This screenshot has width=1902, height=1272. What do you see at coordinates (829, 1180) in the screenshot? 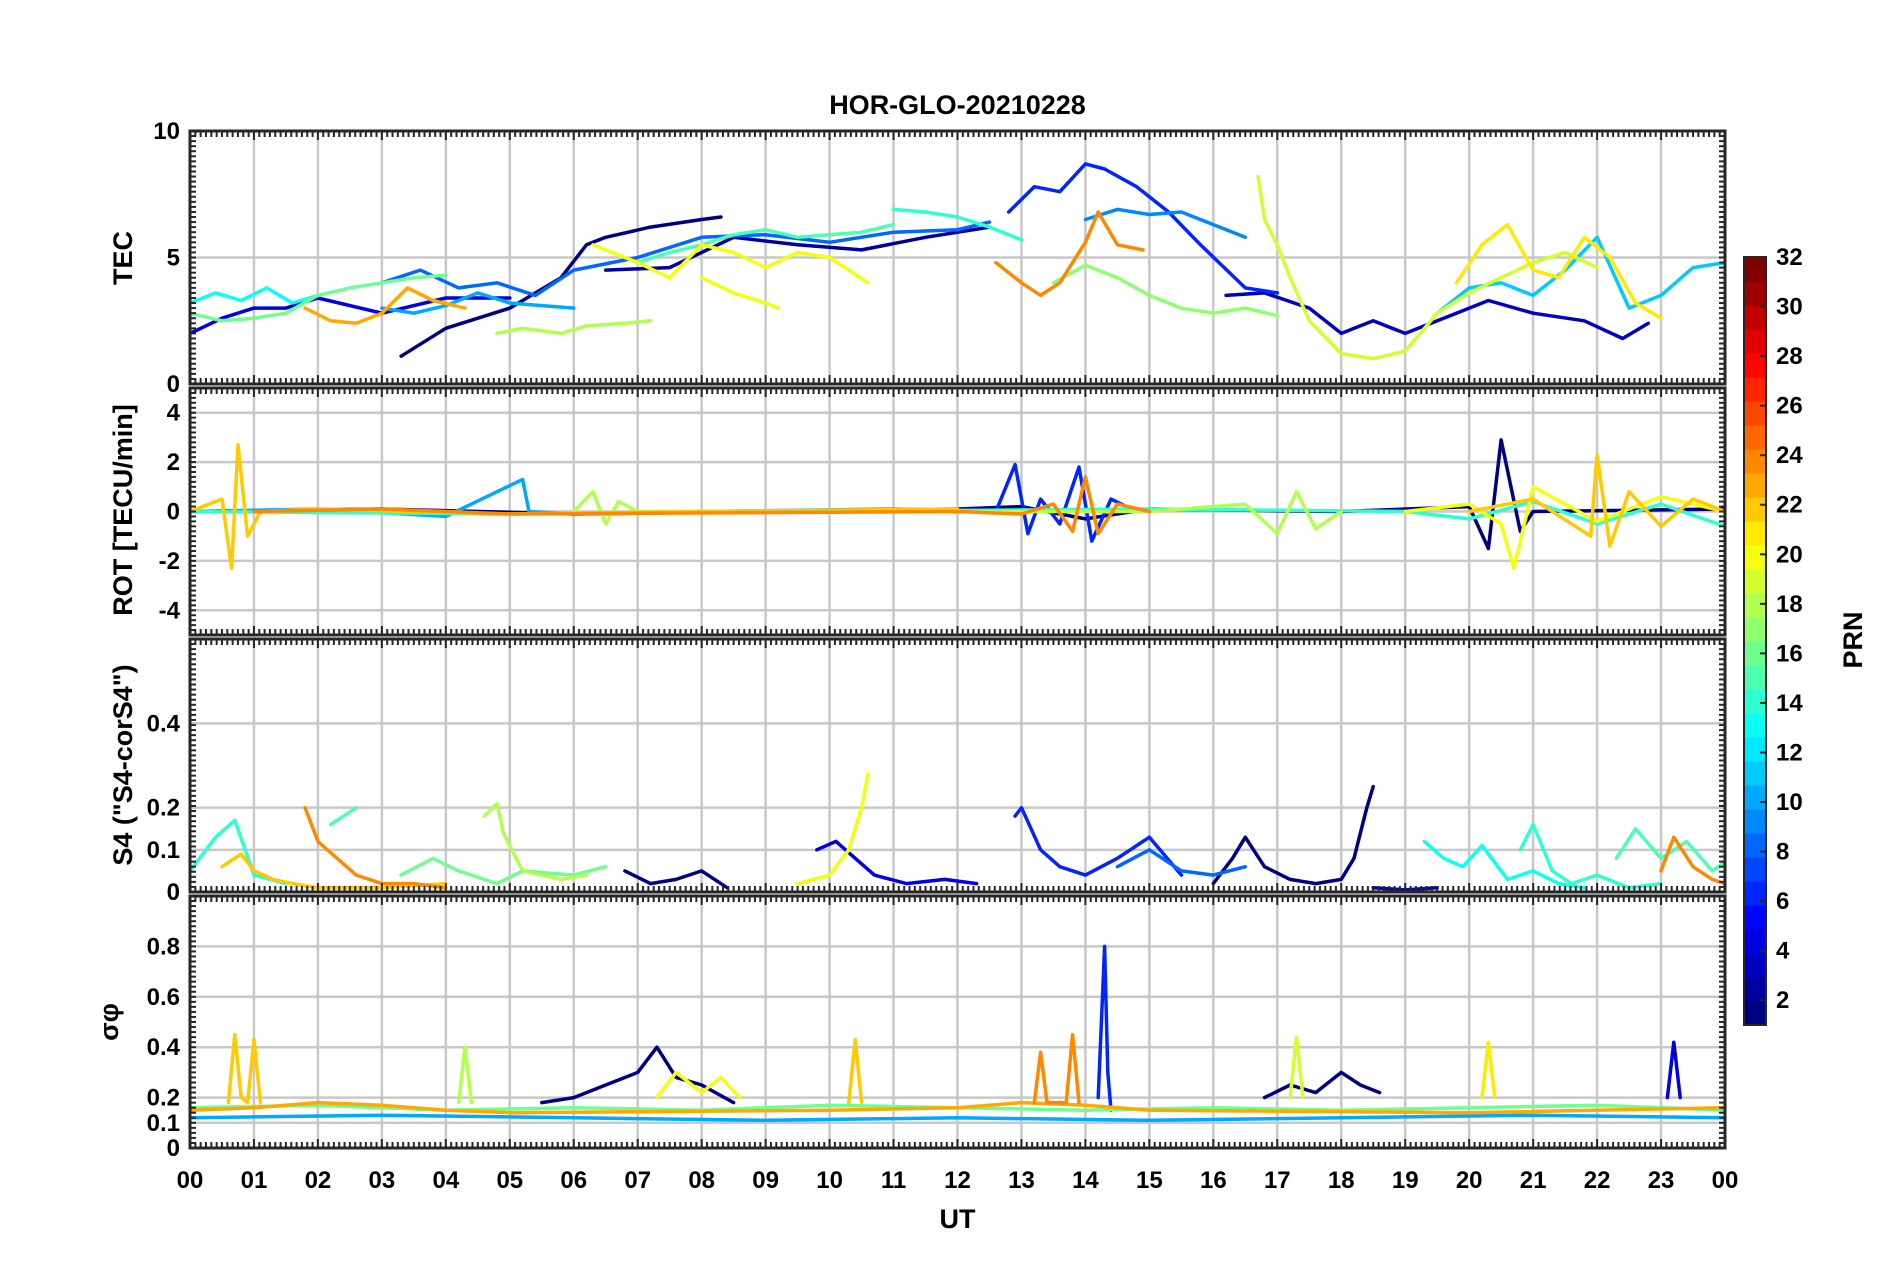
I see `x-tick-label: 10` at bounding box center [829, 1180].